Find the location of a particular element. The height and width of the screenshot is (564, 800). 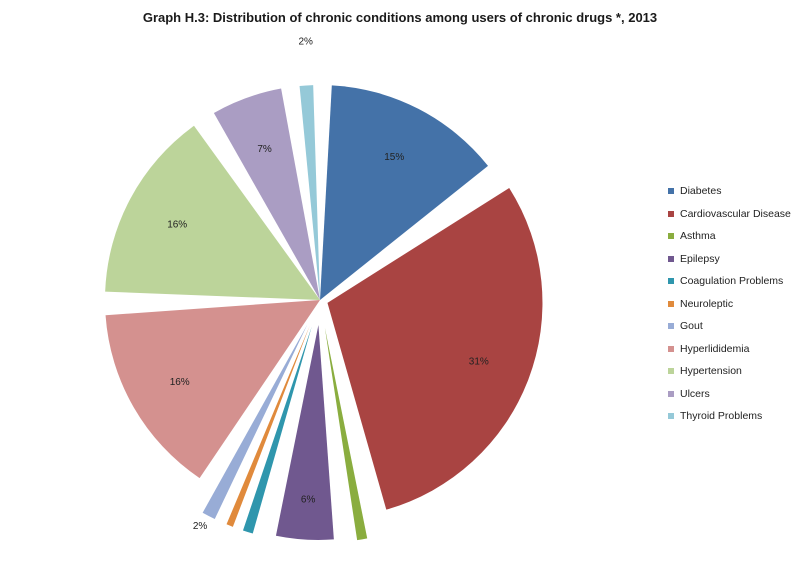

data-label-ulcers: 7% is located at coordinates (264, 149).